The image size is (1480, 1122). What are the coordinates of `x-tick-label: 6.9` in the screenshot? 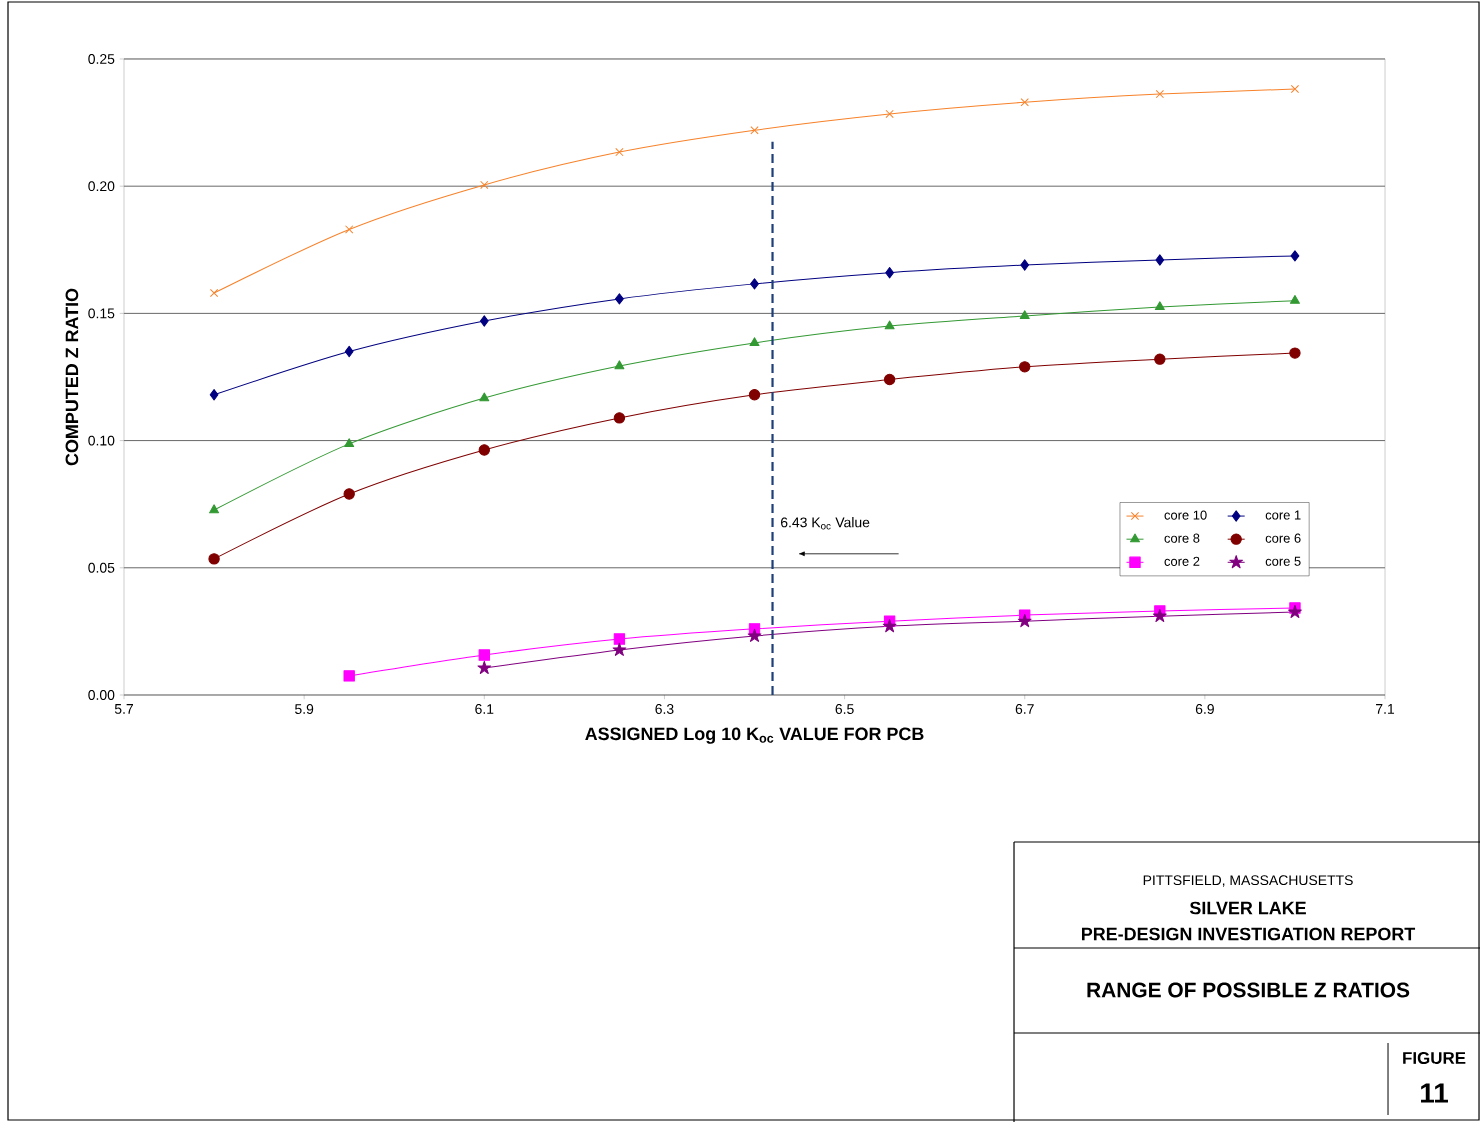 It's located at (1204, 709).